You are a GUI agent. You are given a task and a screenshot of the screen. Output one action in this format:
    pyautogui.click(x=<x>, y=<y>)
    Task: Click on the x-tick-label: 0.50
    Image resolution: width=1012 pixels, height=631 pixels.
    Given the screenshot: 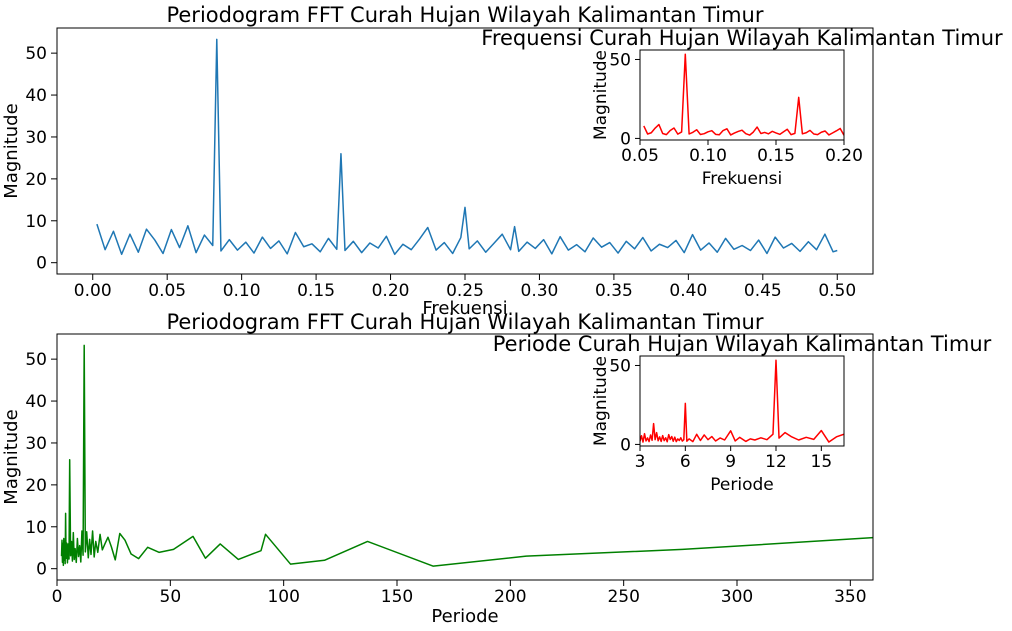 What is the action you would take?
    pyautogui.click(x=837, y=291)
    